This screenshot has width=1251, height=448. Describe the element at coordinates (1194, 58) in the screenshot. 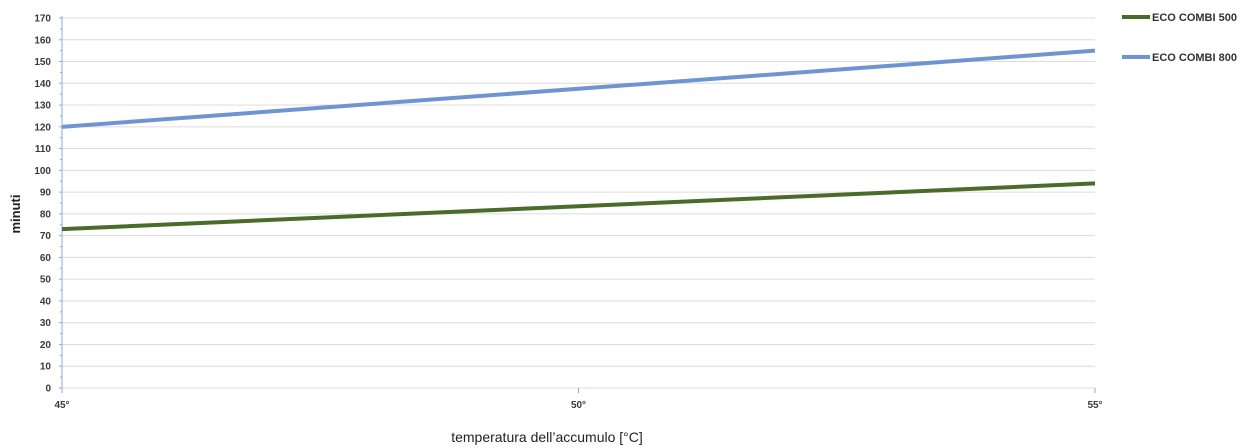

I see `legend-label: ECO COMBI 800` at that location.